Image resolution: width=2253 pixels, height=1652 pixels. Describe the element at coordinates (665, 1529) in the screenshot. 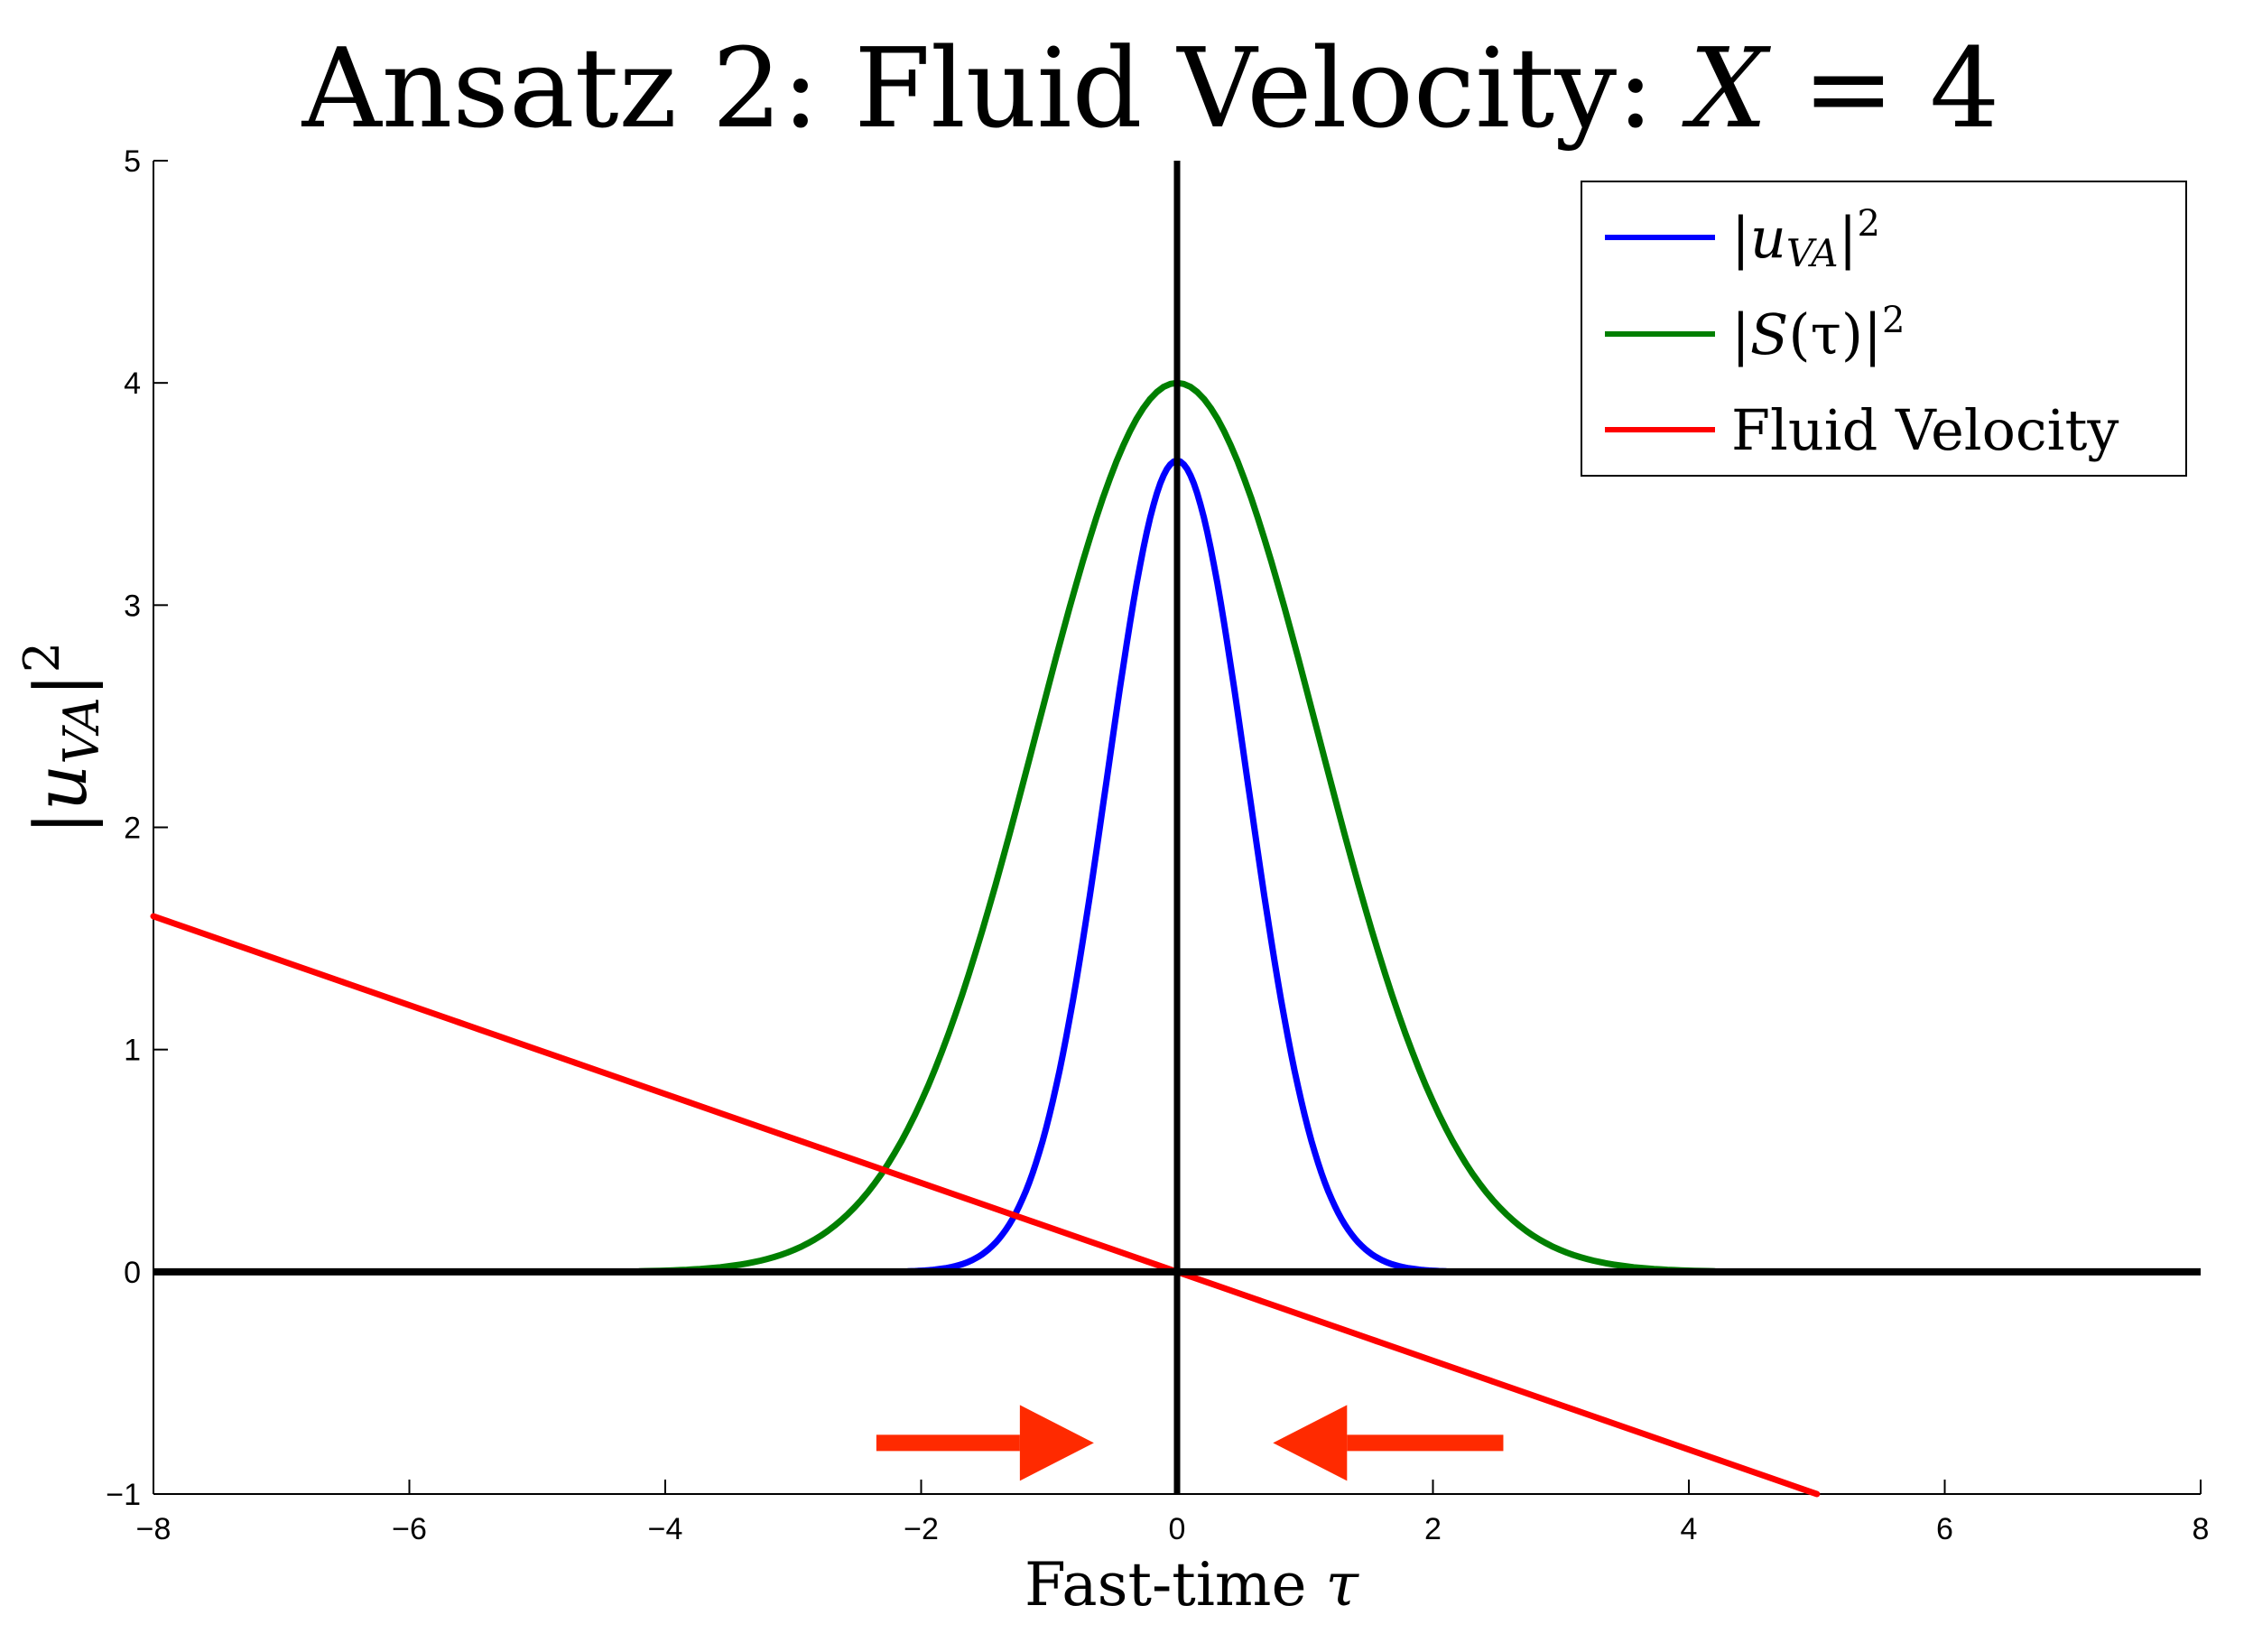

I see `x-tick-label: −4` at that location.